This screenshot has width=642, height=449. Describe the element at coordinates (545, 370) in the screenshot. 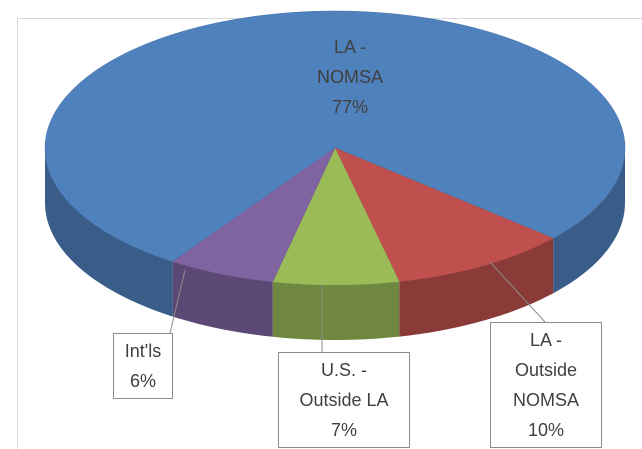

I see `category-label: LA - Outside NOMSA` at that location.